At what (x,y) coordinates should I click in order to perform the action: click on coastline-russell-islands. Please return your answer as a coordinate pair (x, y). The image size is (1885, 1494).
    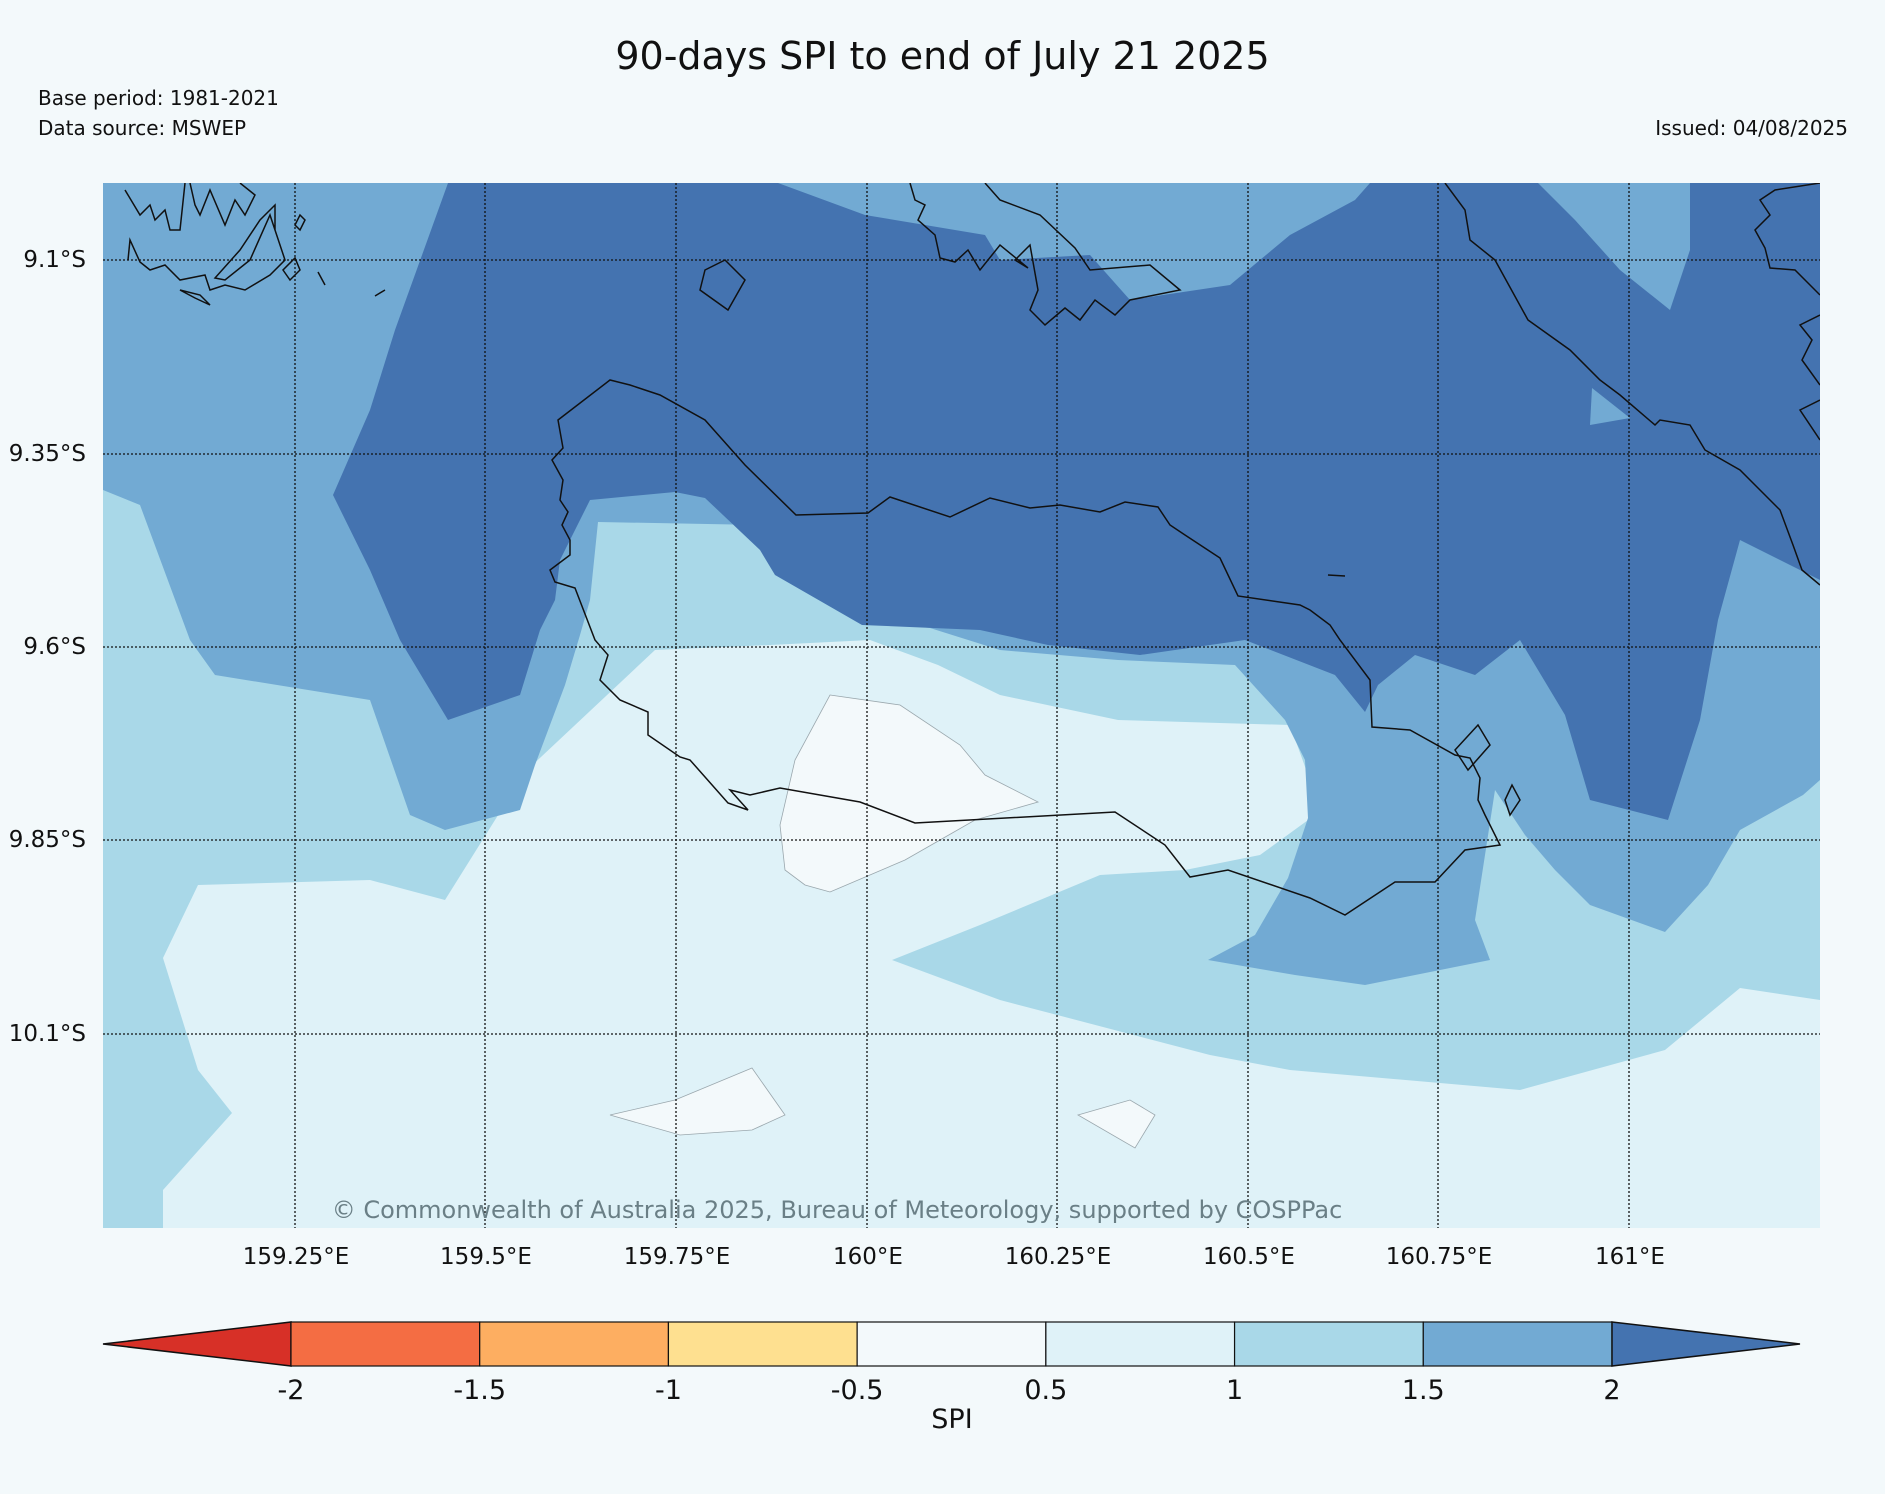
    Looking at the image, I should click on (215, 244).